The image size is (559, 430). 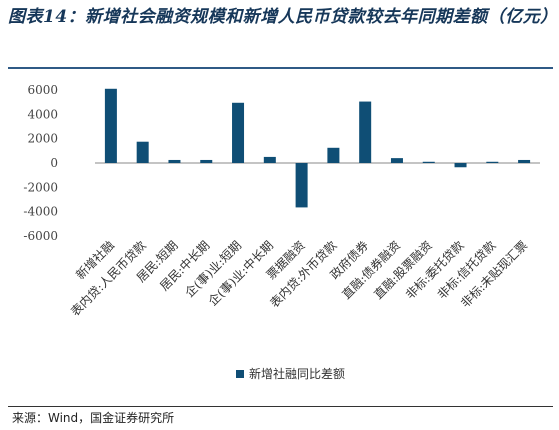 What do you see at coordinates (40, 187) in the screenshot?
I see `y-tick-label: -2000` at bounding box center [40, 187].